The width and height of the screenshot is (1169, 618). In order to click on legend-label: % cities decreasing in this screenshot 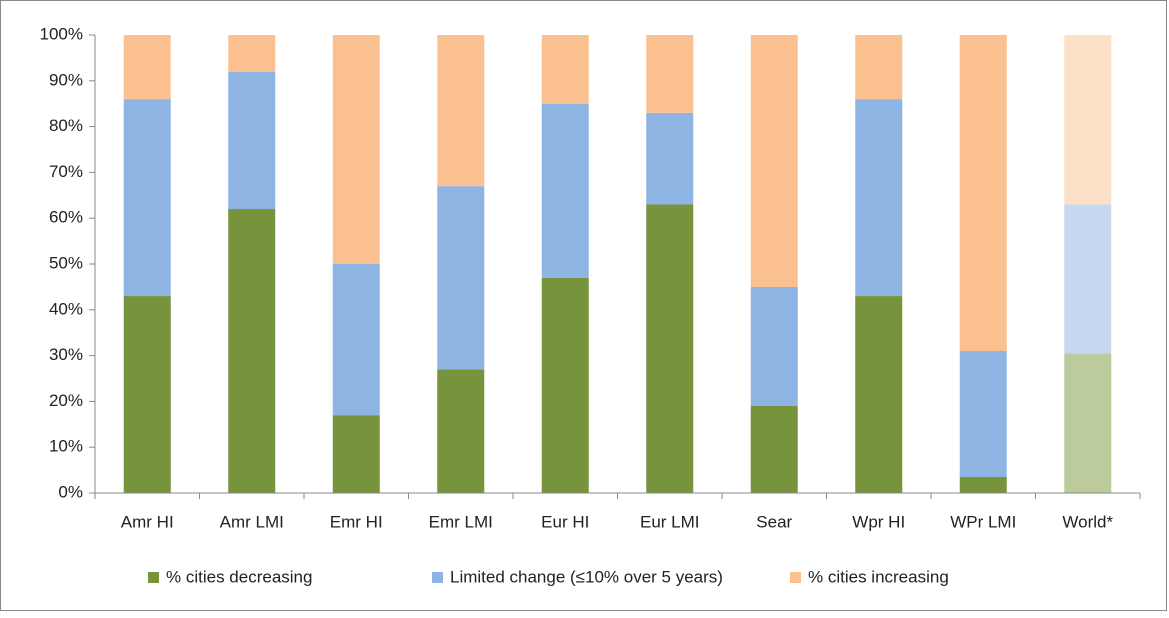, I will do `click(239, 576)`.